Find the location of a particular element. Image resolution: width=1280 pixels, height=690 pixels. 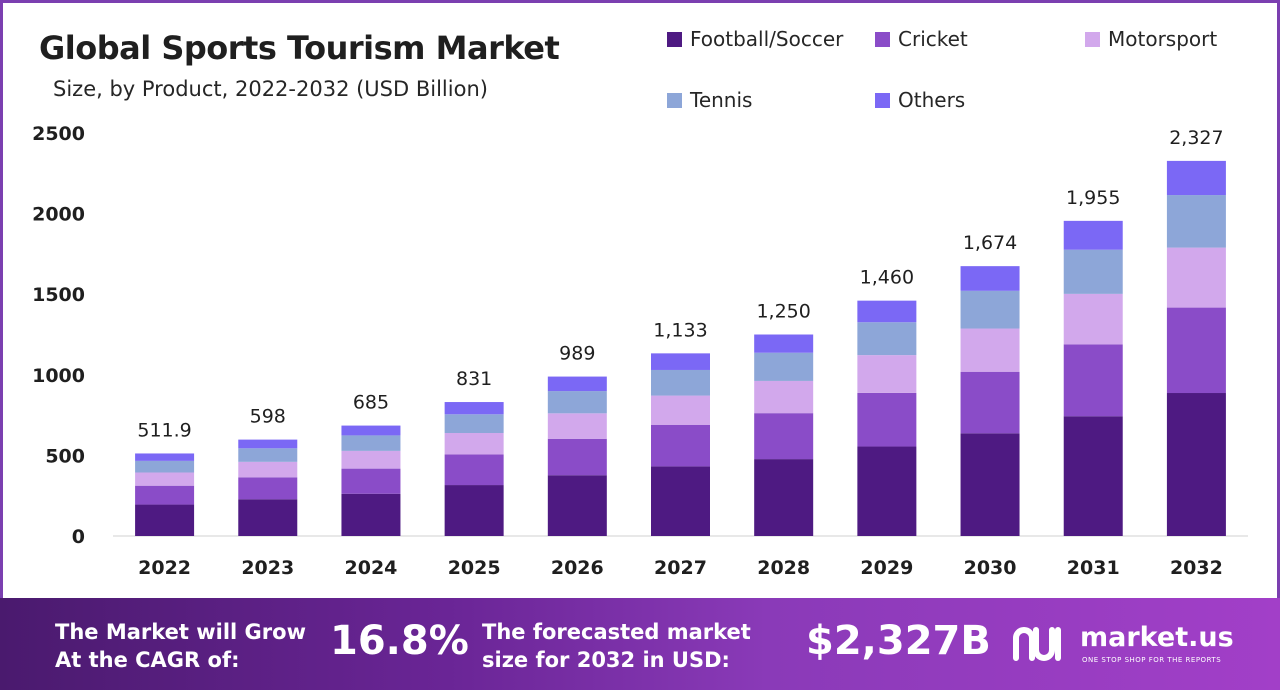

bar-segment-tennis-2026 is located at coordinates (577, 402).